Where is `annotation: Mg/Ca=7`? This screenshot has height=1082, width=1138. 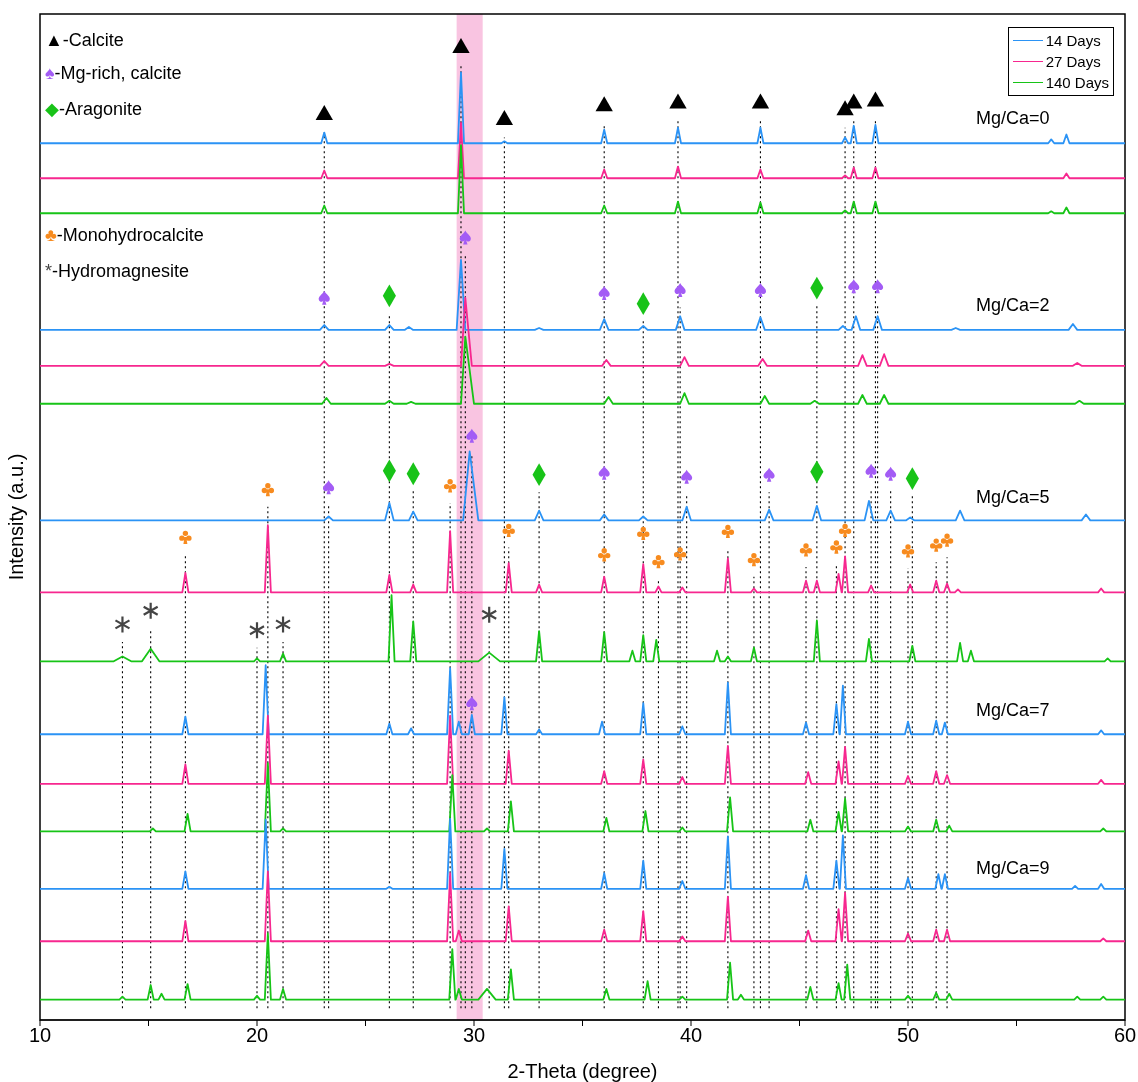 annotation: Mg/Ca=7 is located at coordinates (1013, 710).